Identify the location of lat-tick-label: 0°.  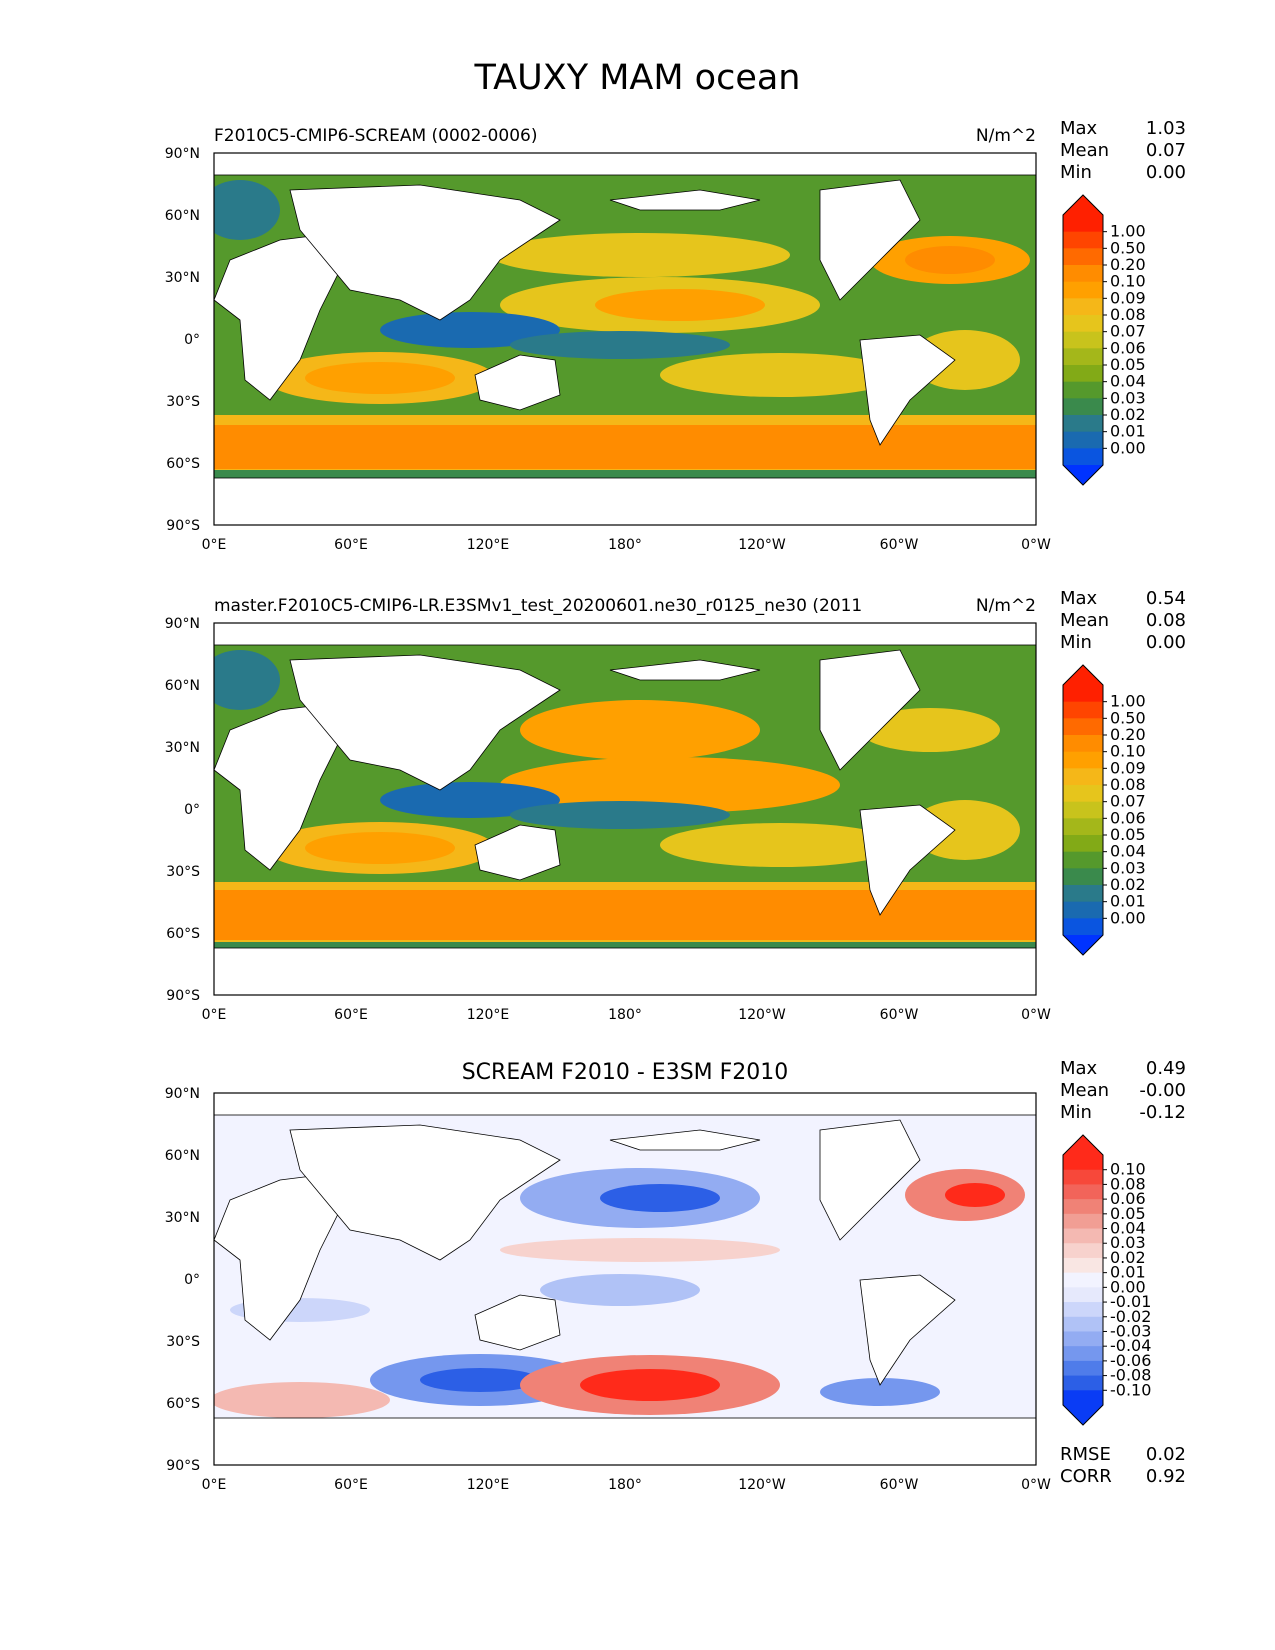
(192, 340).